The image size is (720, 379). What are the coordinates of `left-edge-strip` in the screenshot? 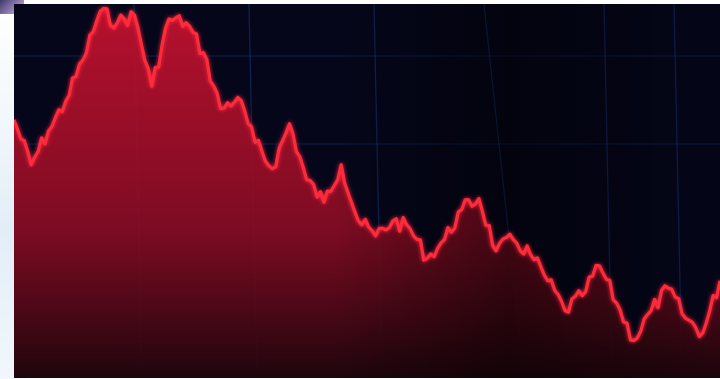 It's located at (8, 189).